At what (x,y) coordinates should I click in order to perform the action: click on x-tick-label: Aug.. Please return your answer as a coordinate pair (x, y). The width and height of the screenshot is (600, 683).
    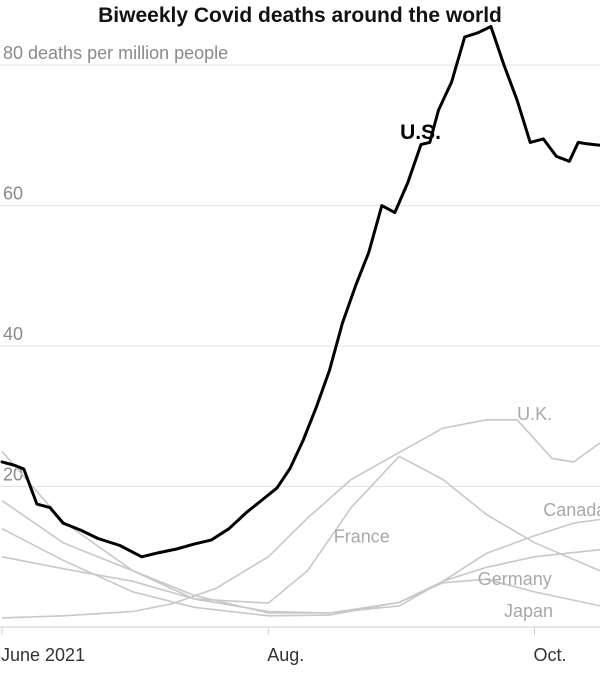
    Looking at the image, I should click on (285, 655).